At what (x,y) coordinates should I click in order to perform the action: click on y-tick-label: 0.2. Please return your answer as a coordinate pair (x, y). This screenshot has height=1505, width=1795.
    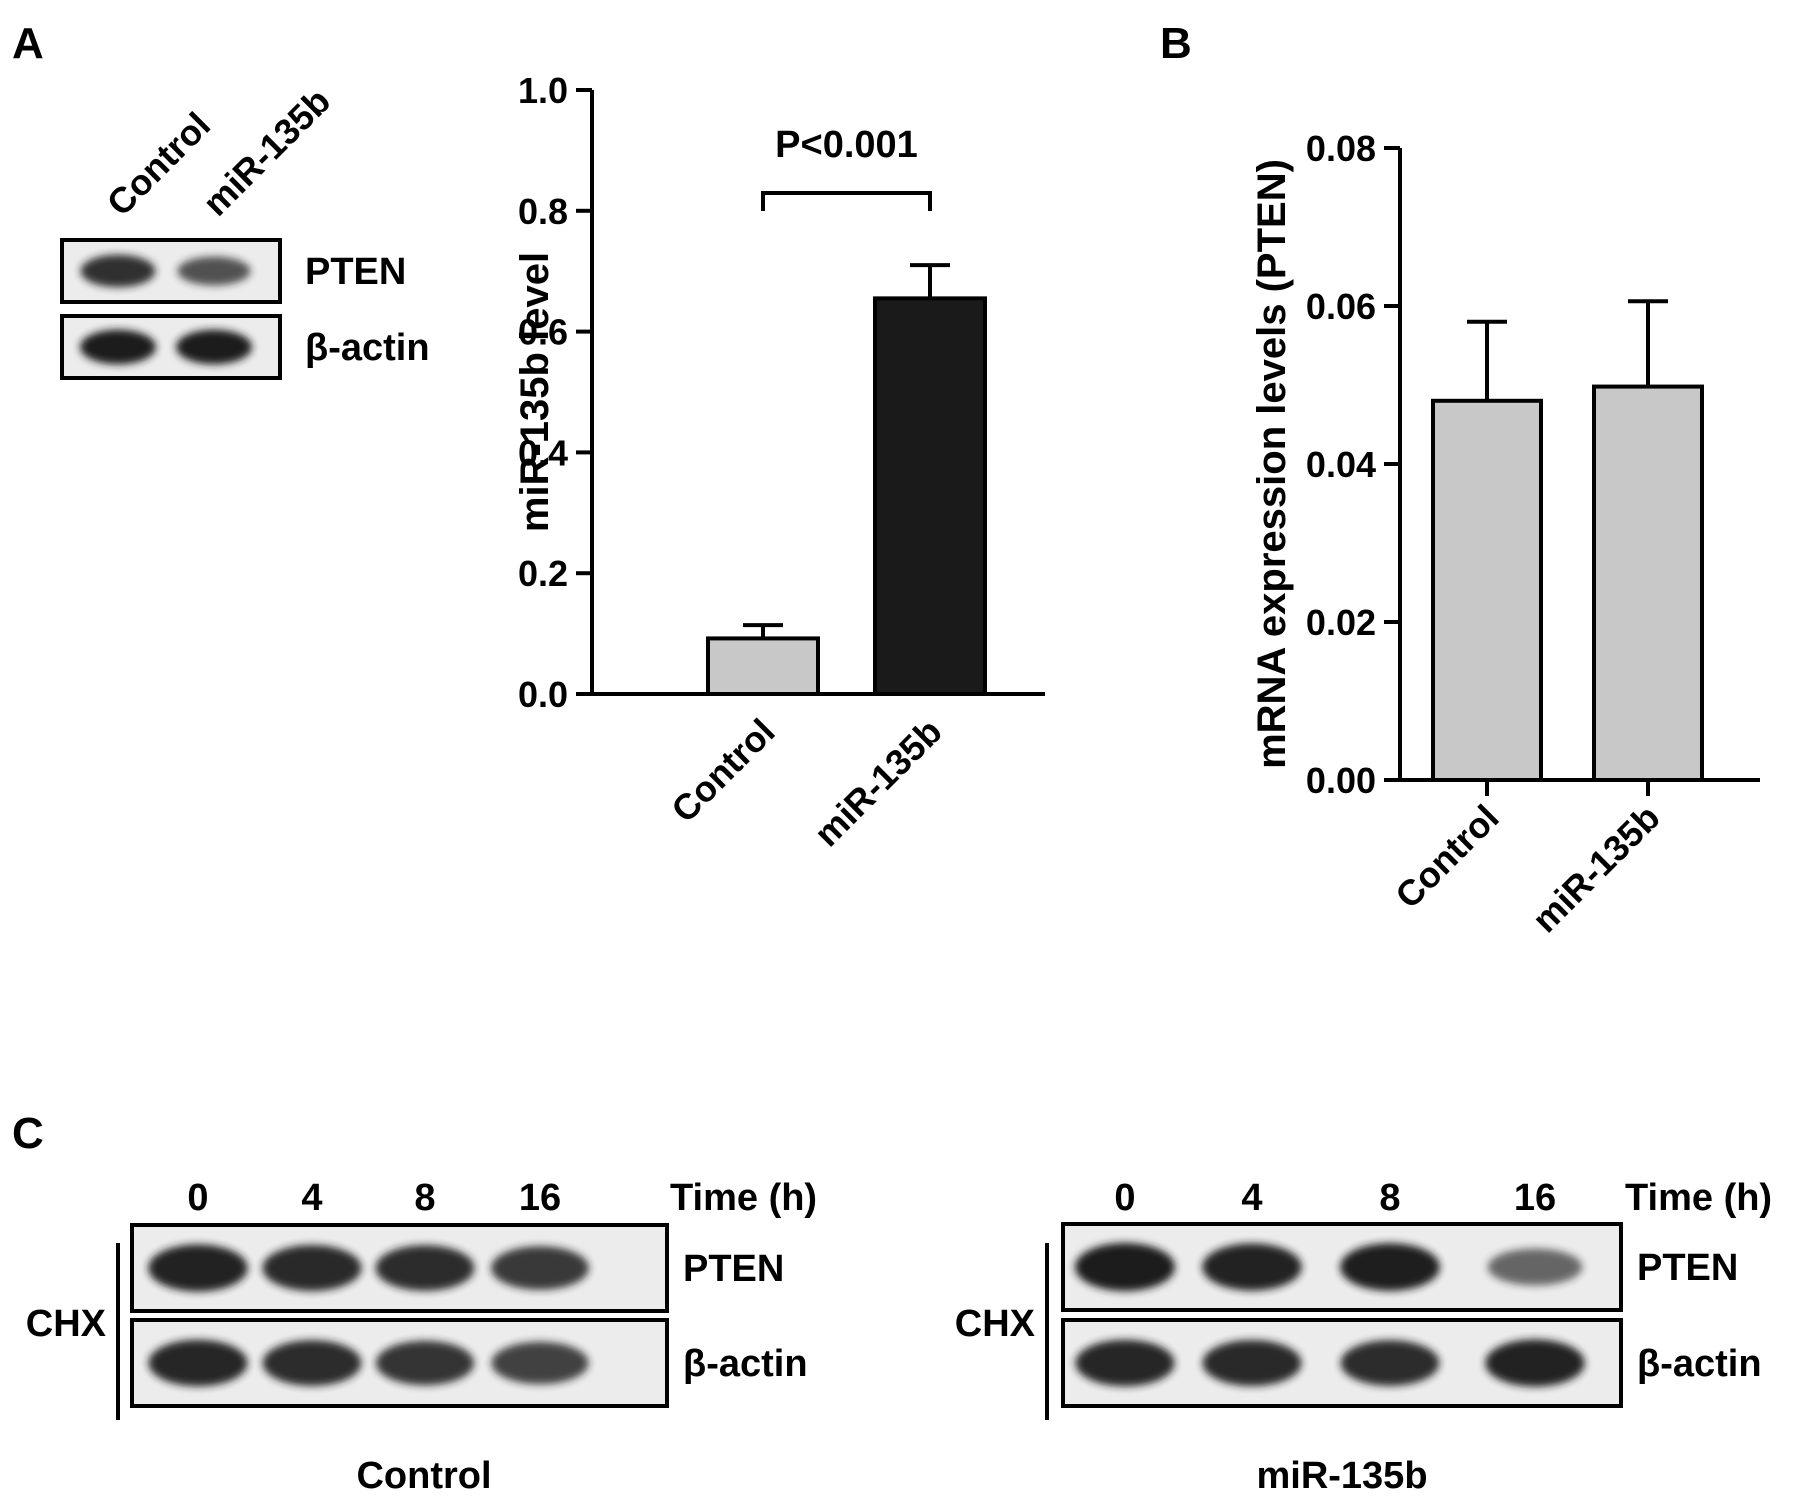
    Looking at the image, I should click on (543, 573).